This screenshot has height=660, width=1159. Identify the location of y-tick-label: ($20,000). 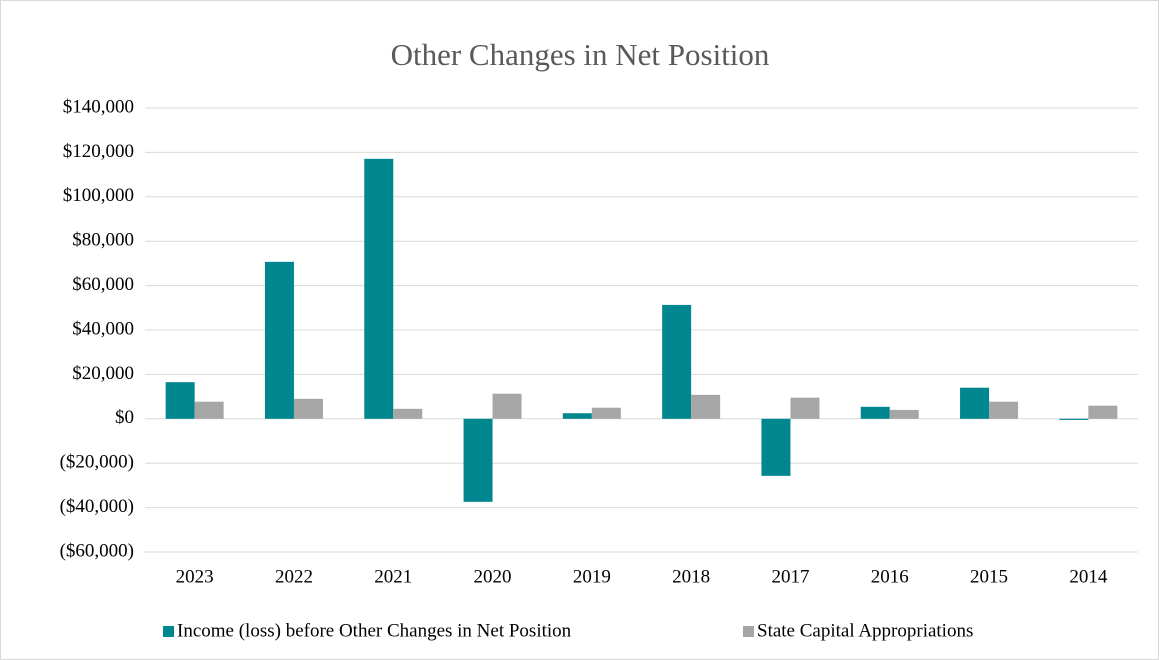
(97, 462).